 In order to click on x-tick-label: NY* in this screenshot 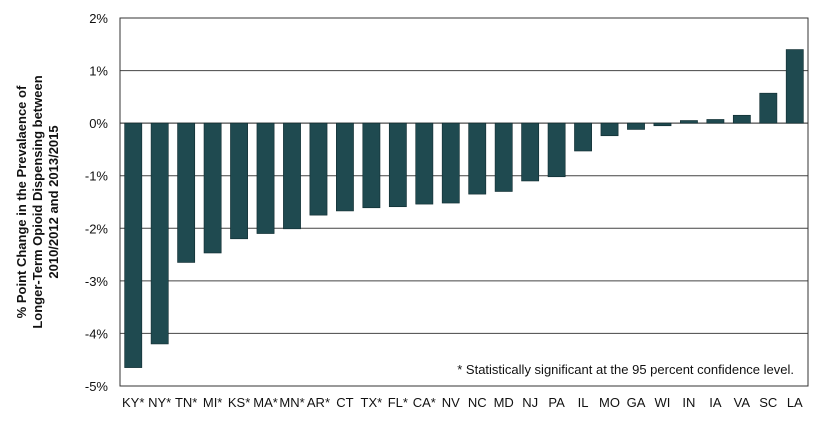, I will do `click(159, 402)`.